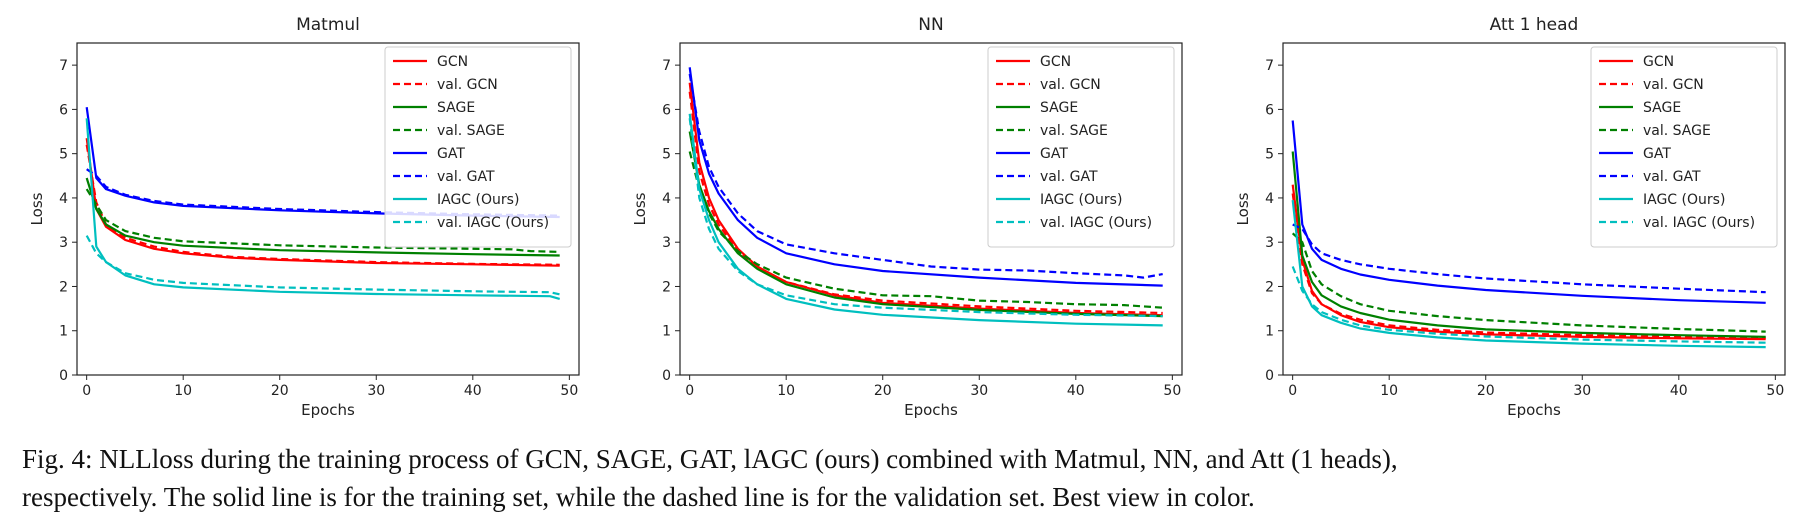  Describe the element at coordinates (328, 25) in the screenshot. I see `chart-title: Matmul` at that location.